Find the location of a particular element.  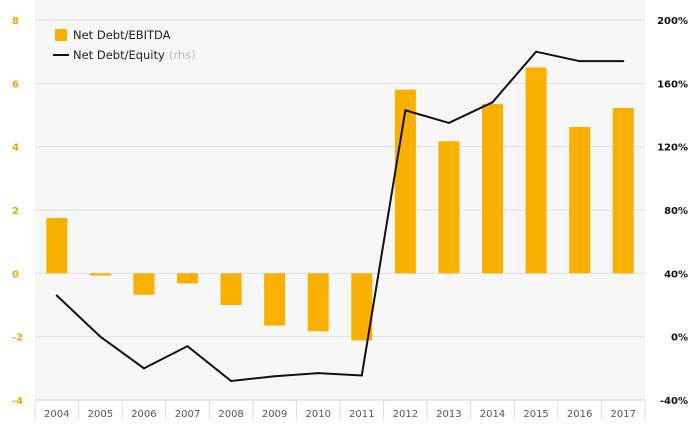

y-left-tick-label: 8 is located at coordinates (15, 21).